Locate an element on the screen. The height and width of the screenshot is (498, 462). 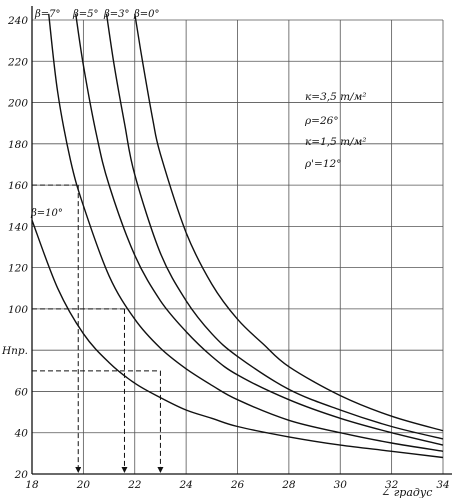
annotations: к=3,5 т/м² ρ=26° к=1,5 т/м² ρ'=12° is located at coordinates (335, 130).